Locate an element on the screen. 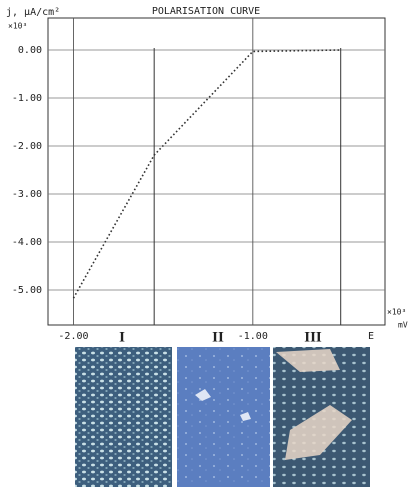 Image resolution: width=412 pixels, height=487 pixels. chart-title: POLARISATION CURVE is located at coordinates (206, 11).